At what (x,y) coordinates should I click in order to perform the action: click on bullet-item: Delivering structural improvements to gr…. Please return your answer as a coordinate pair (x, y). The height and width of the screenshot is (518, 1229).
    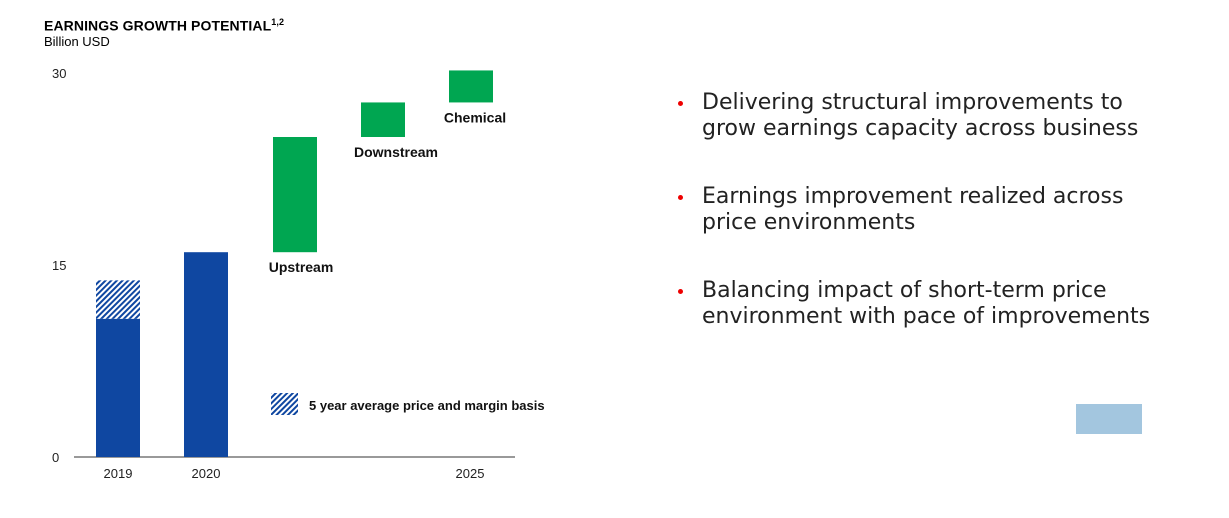
    Looking at the image, I should click on (926, 116).